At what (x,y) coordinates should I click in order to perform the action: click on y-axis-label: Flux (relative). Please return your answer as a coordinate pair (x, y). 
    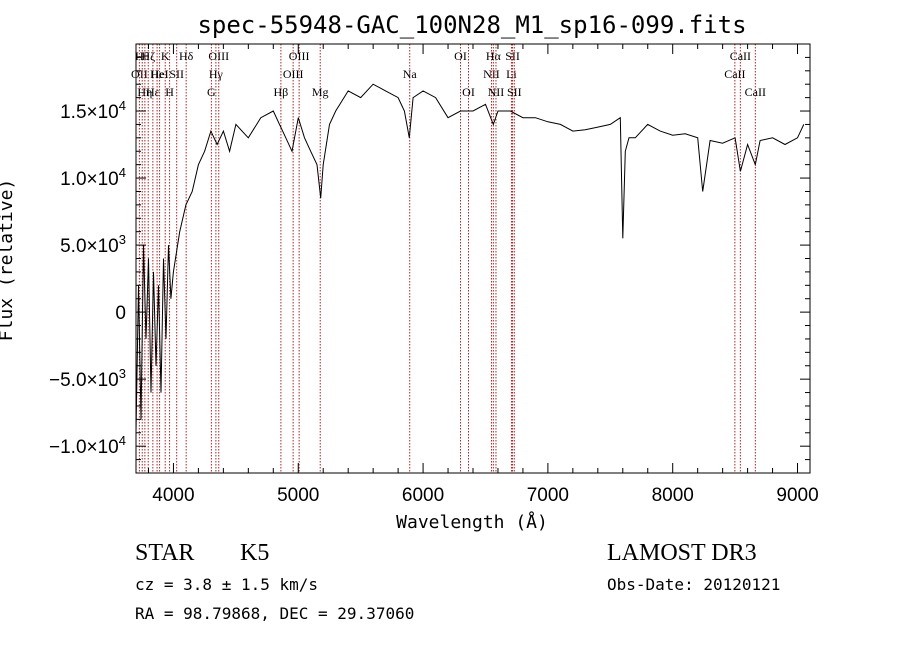
    Looking at the image, I should click on (8, 260).